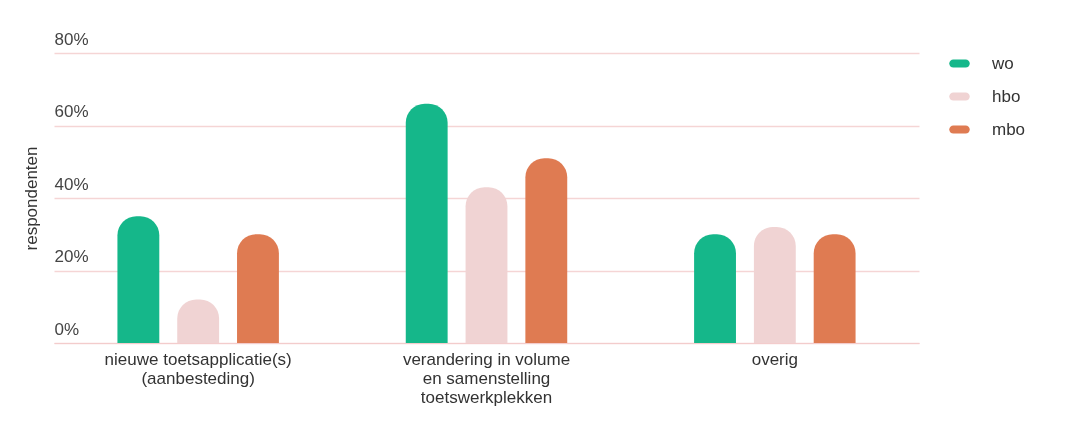 The height and width of the screenshot is (426, 1068). I want to click on y-tick-label: 80%, so click(71, 39).